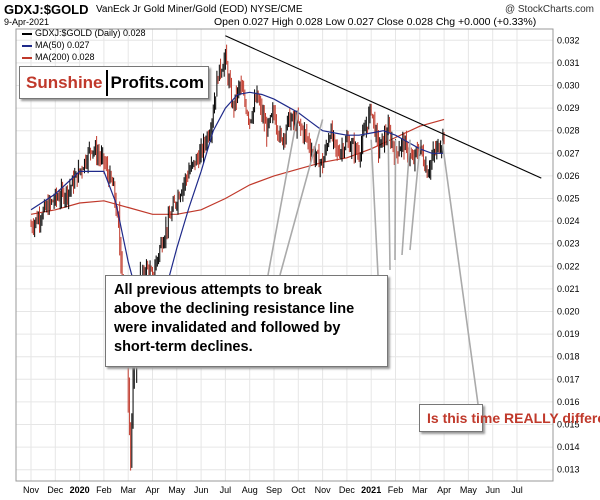  What do you see at coordinates (568, 379) in the screenshot?
I see `y-tick-label: 0.017` at bounding box center [568, 379].